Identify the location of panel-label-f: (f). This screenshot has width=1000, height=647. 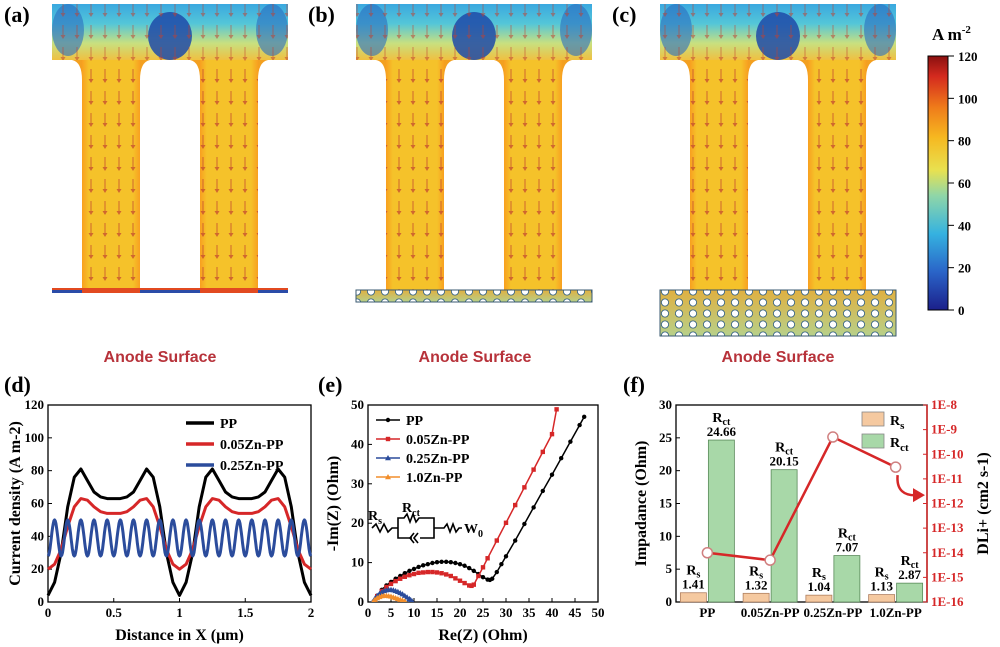
(634, 384).